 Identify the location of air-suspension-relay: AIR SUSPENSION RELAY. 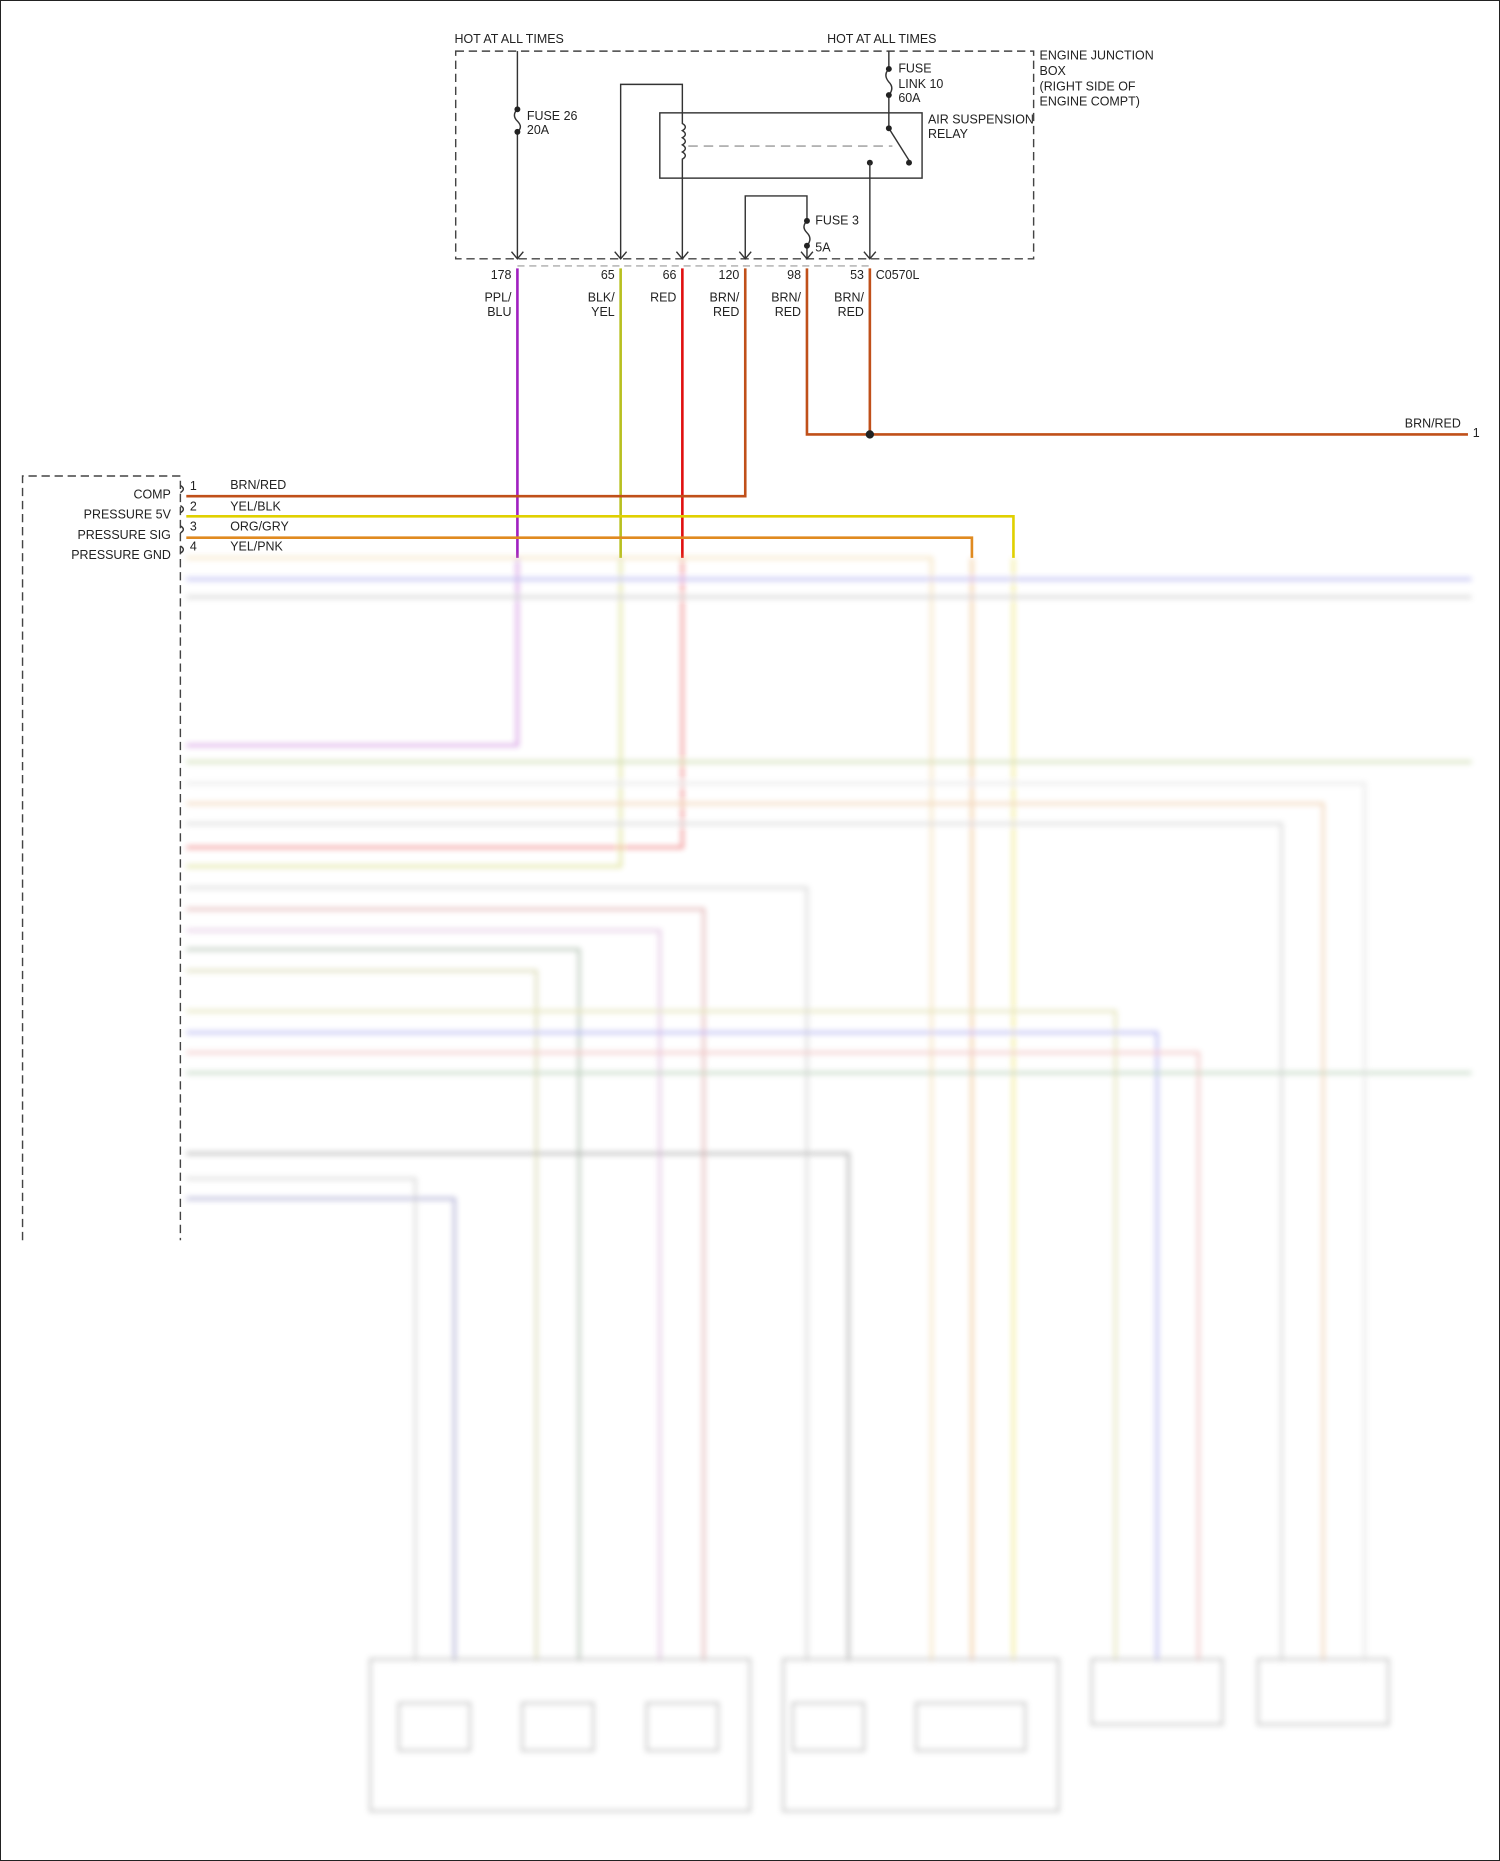
(824, 171).